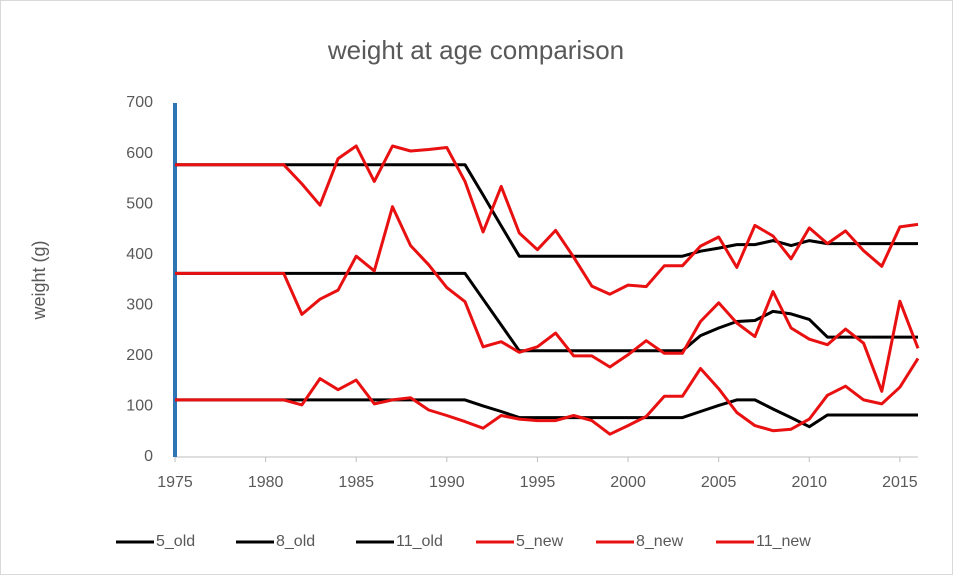  I want to click on x-tick-label: 1985, so click(356, 482).